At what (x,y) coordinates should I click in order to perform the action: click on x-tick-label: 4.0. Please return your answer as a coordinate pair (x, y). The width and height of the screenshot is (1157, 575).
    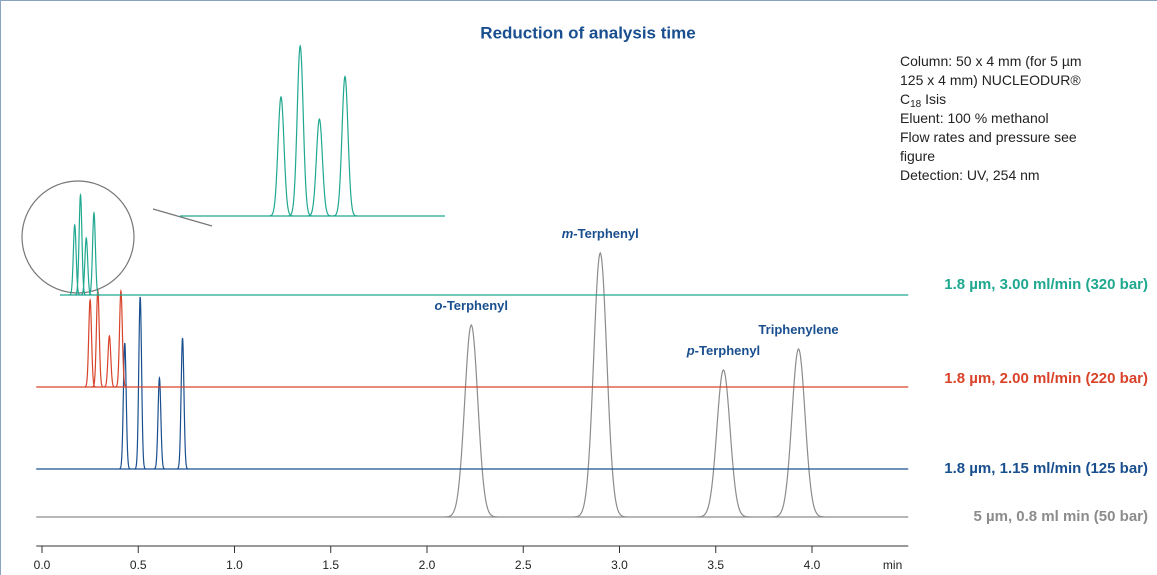
    Looking at the image, I should click on (812, 565).